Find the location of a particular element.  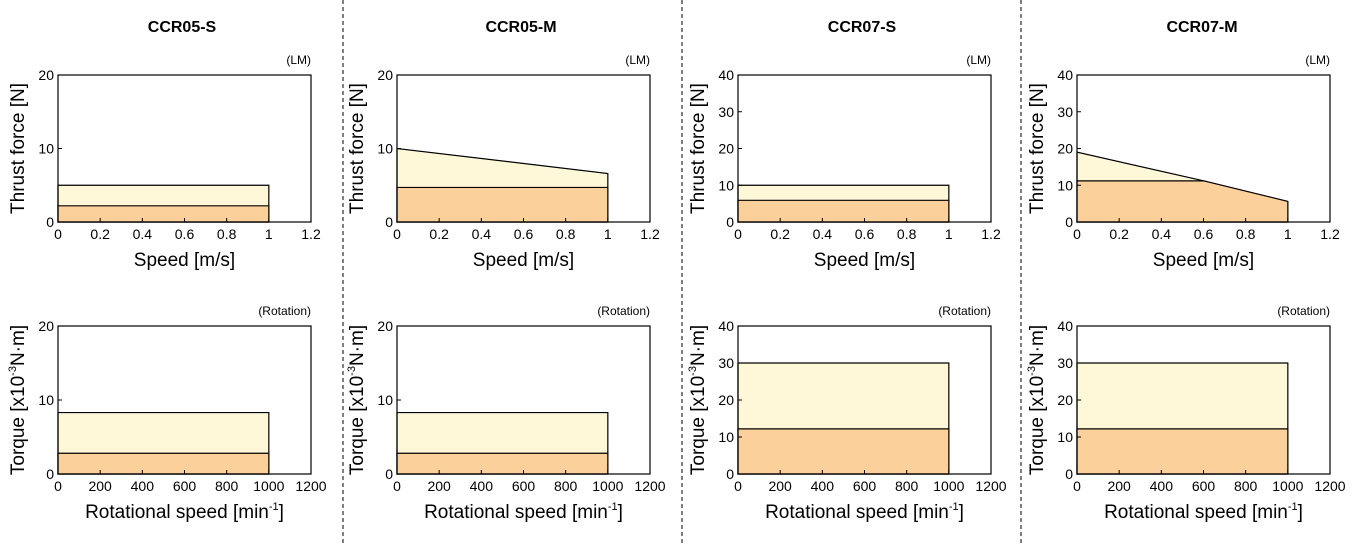

x-tick-label: 600 is located at coordinates (524, 486).